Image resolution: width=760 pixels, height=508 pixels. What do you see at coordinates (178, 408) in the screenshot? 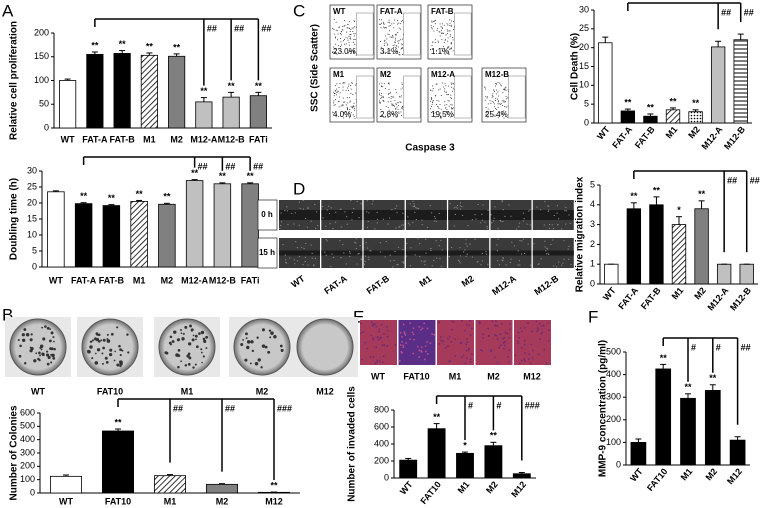
I see `significance-2: ##` at bounding box center [178, 408].